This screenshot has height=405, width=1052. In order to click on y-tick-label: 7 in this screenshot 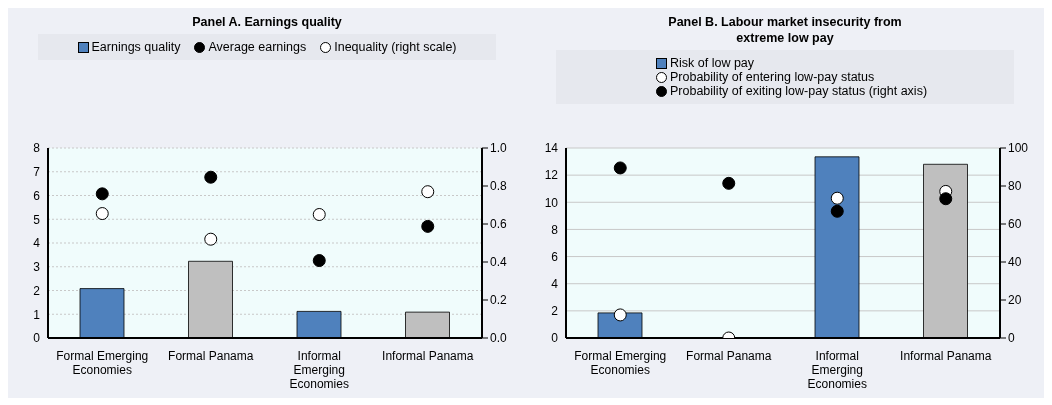, I will do `click(37, 172)`.